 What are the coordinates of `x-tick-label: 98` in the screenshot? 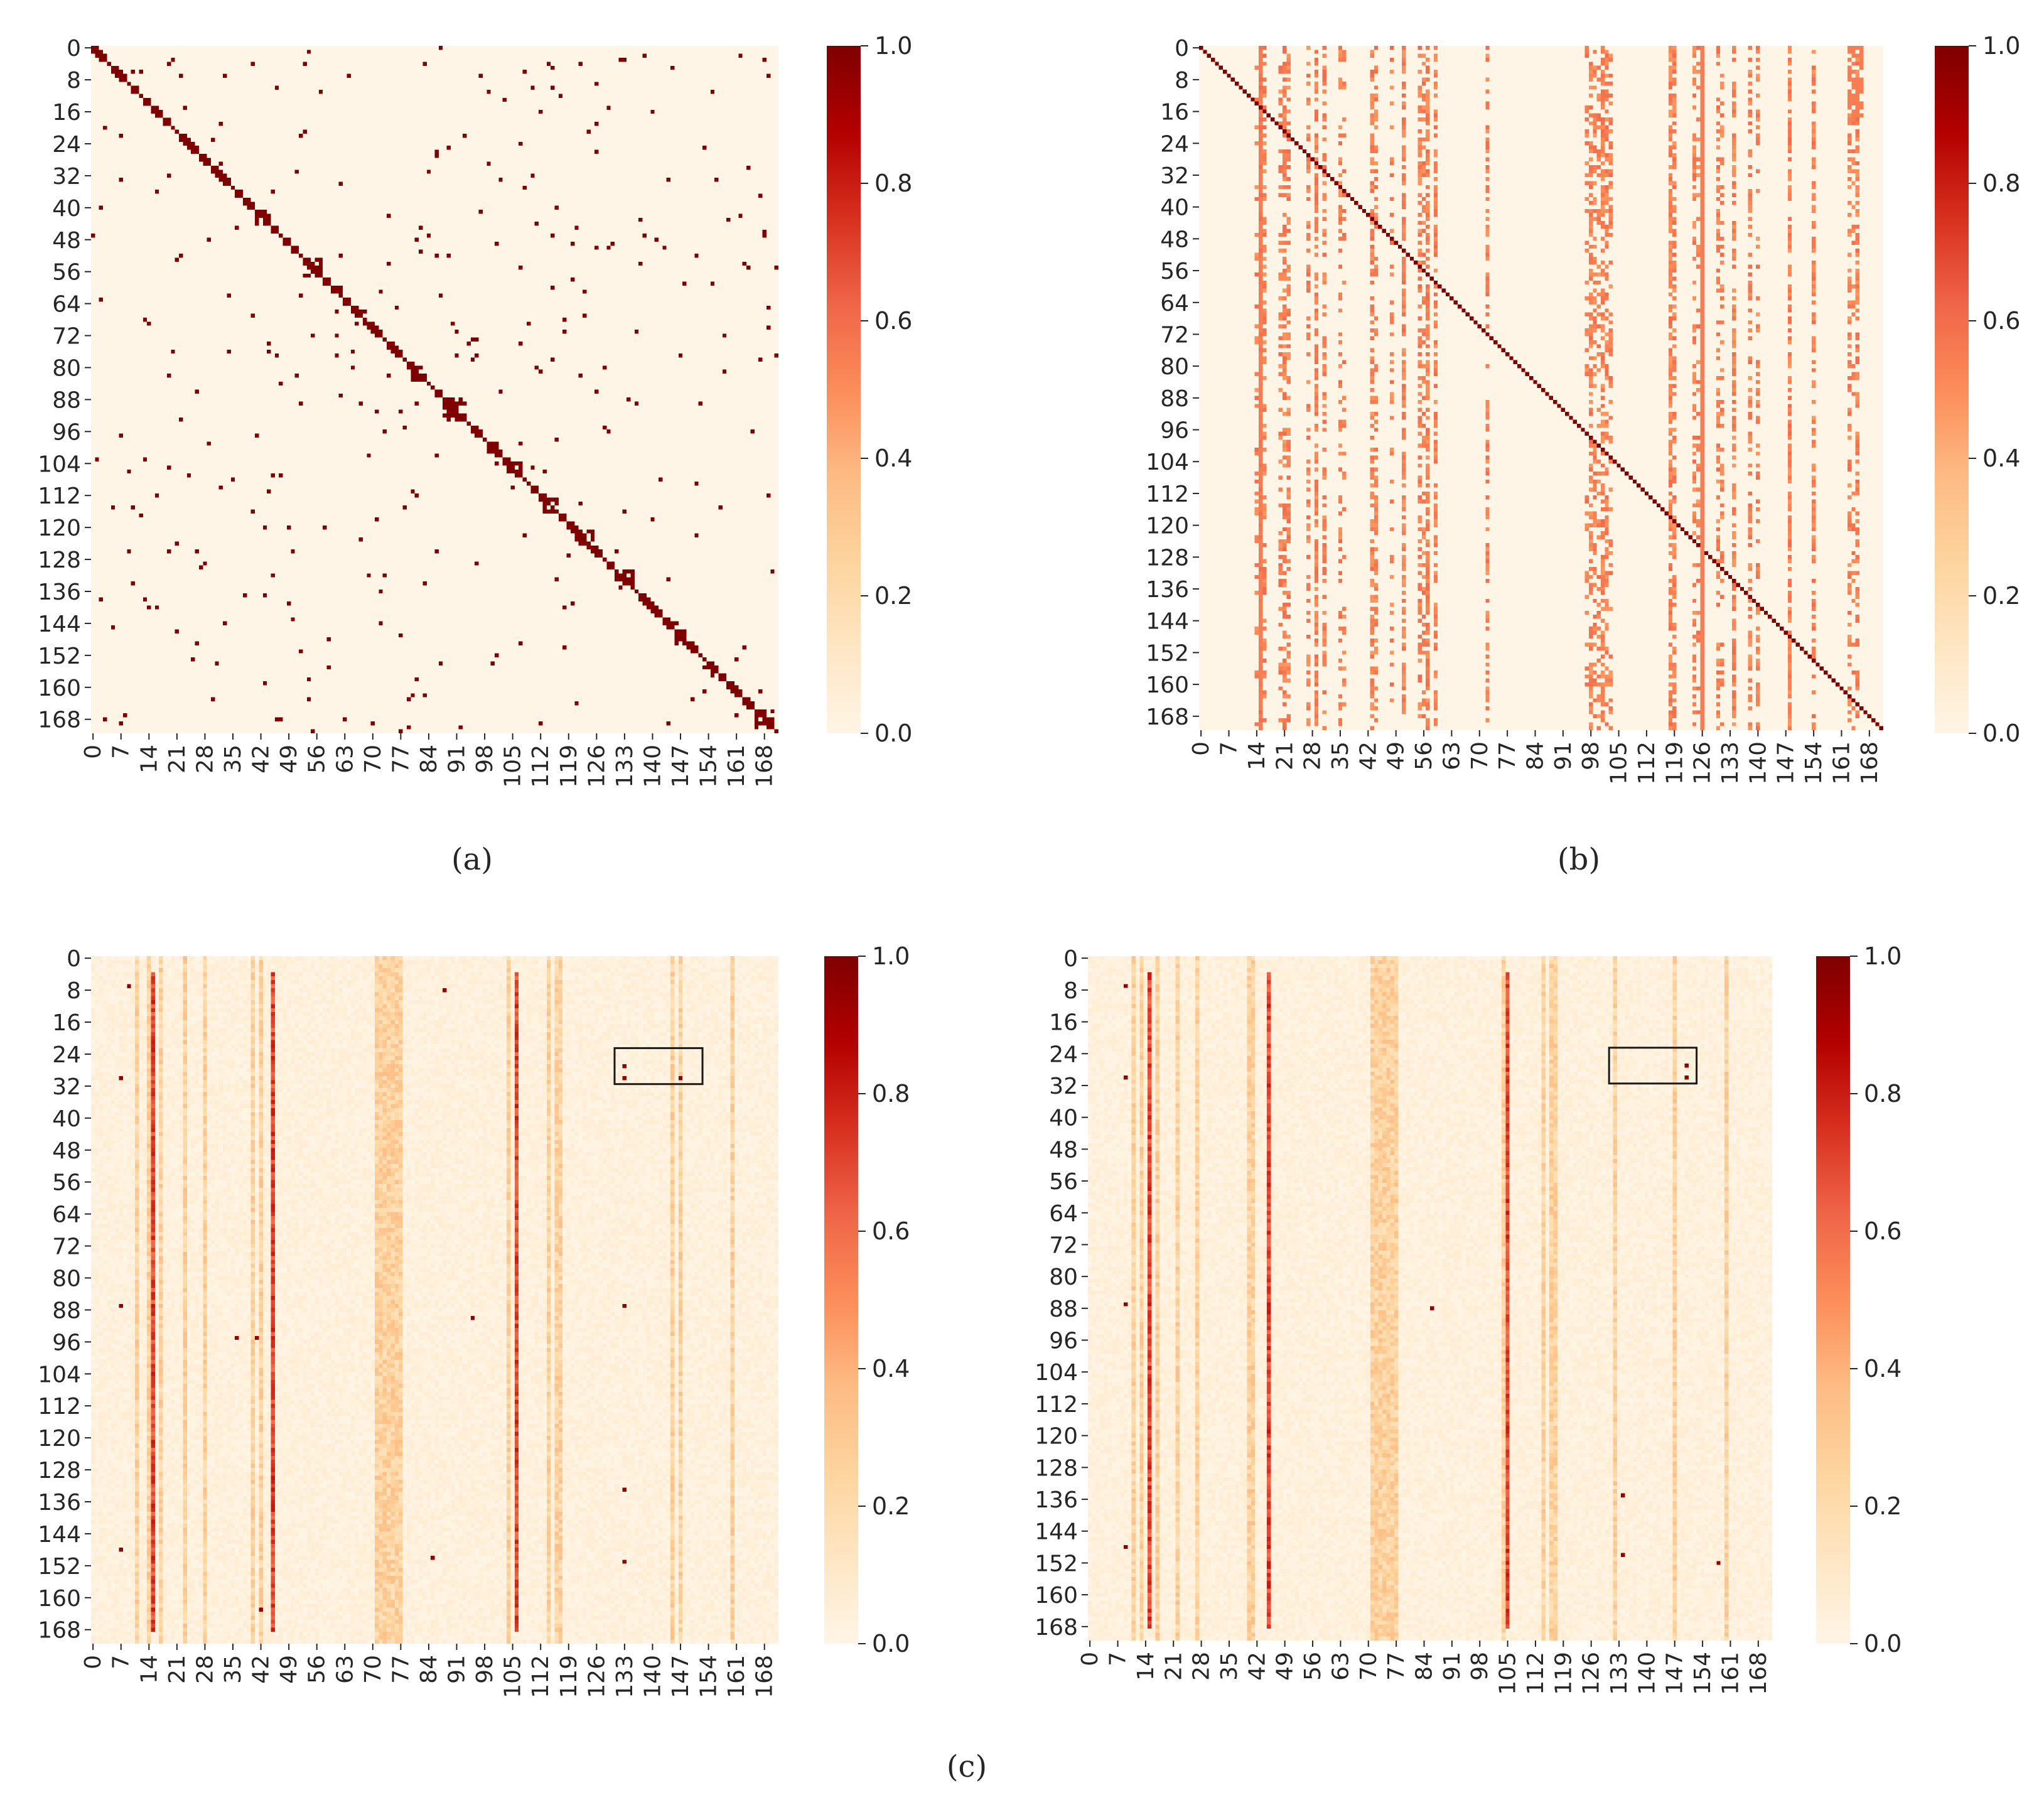 It's located at (1591, 756).